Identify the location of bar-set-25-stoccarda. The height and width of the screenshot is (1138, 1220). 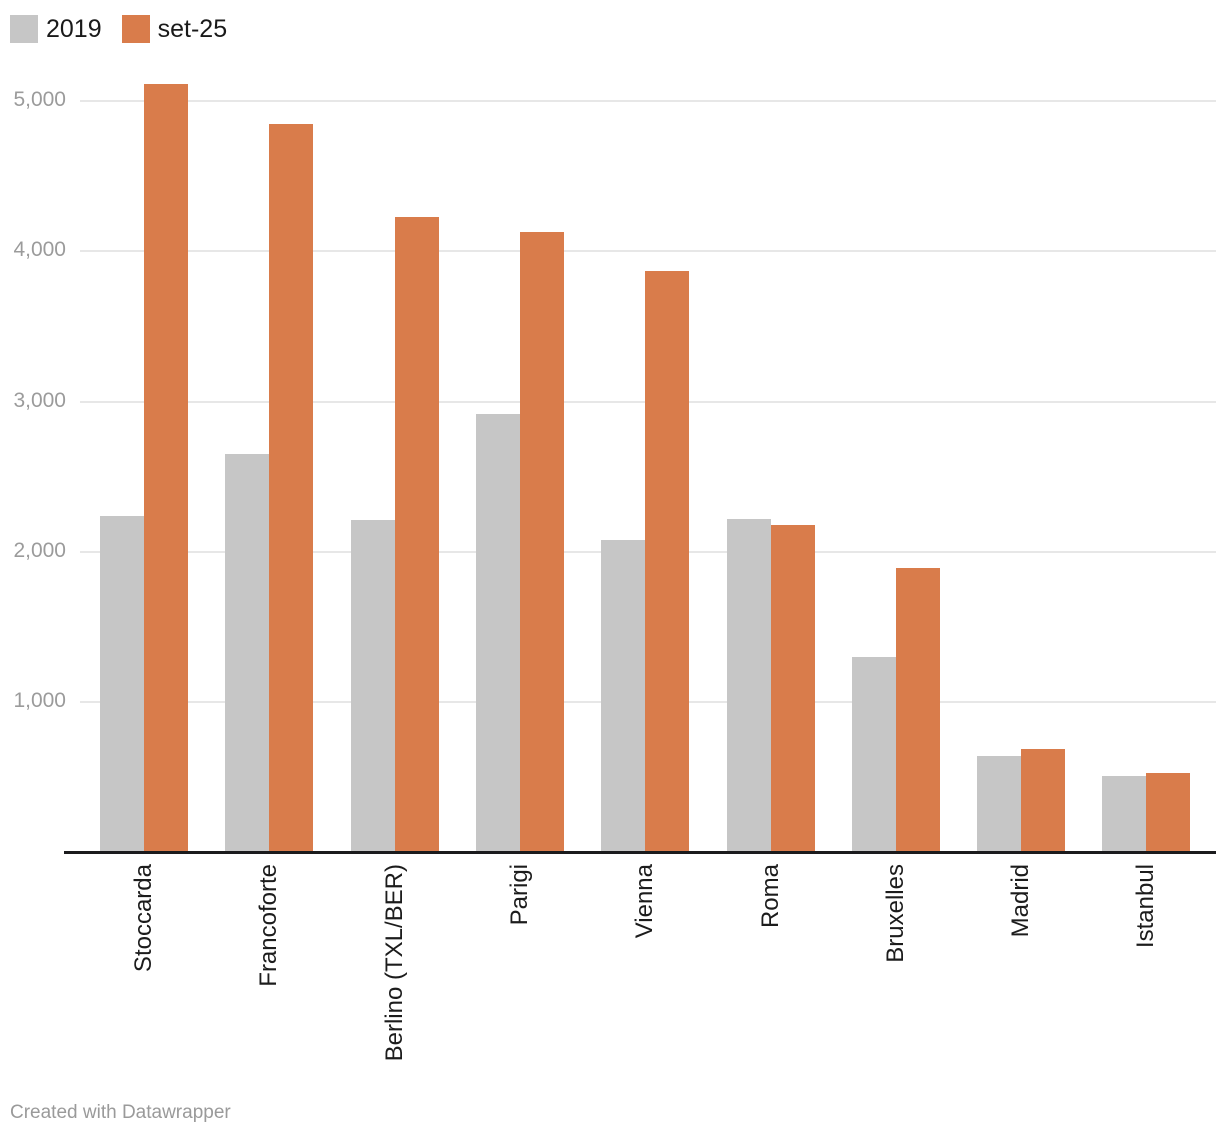
(166, 468).